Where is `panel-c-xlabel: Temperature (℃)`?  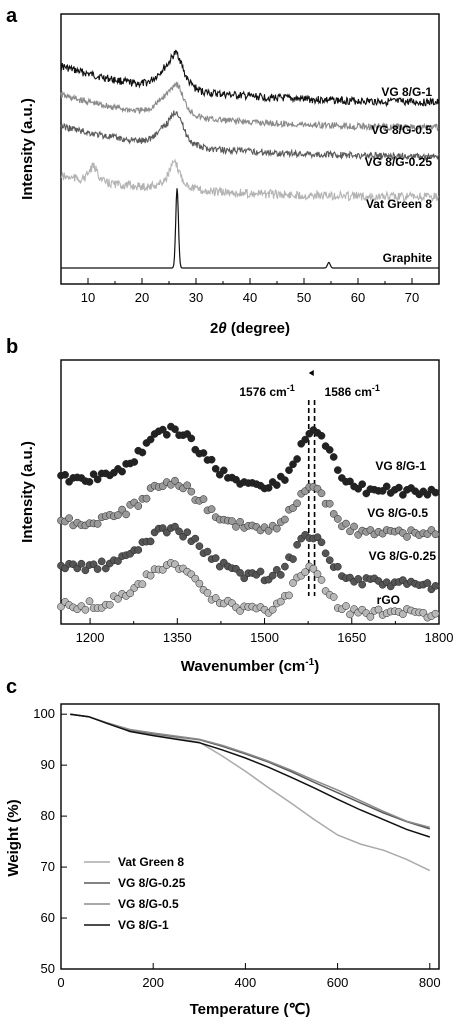
panel-c-xlabel: Temperature (℃) is located at coordinates (250, 1009).